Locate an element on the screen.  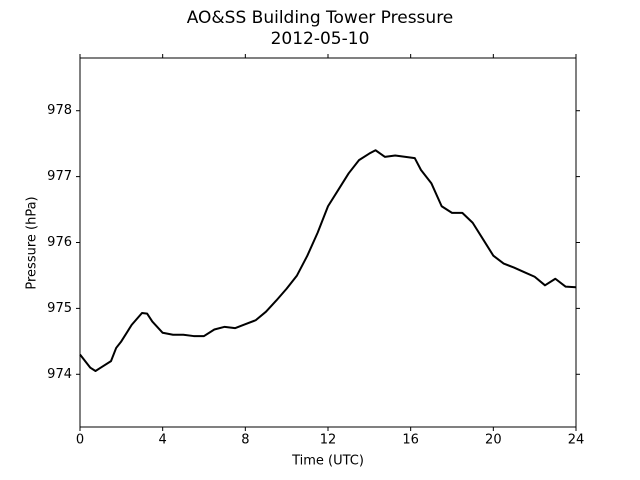
chart-title: AO&SS Building Tower Pressure is located at coordinates (320, 18).